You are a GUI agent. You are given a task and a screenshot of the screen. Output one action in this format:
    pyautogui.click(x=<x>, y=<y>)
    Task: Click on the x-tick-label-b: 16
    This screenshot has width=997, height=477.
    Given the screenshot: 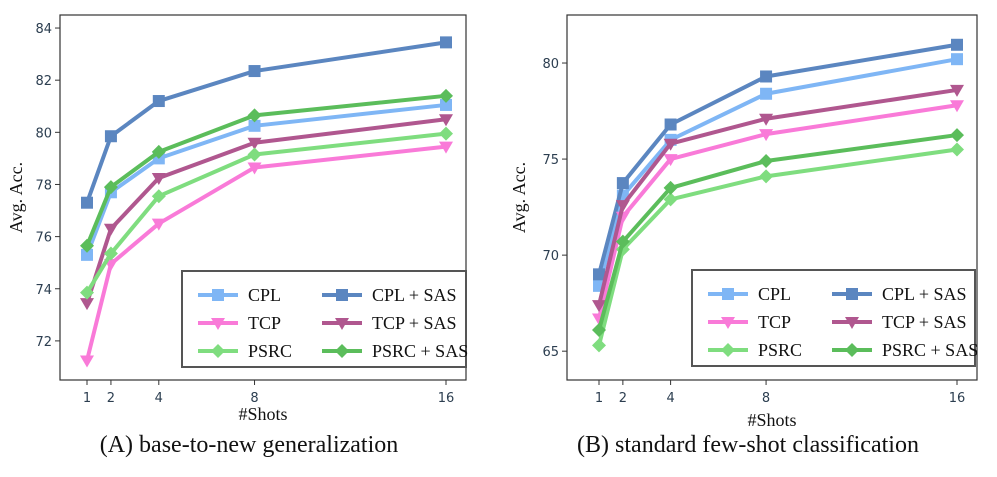 What is the action you would take?
    pyautogui.click(x=957, y=398)
    